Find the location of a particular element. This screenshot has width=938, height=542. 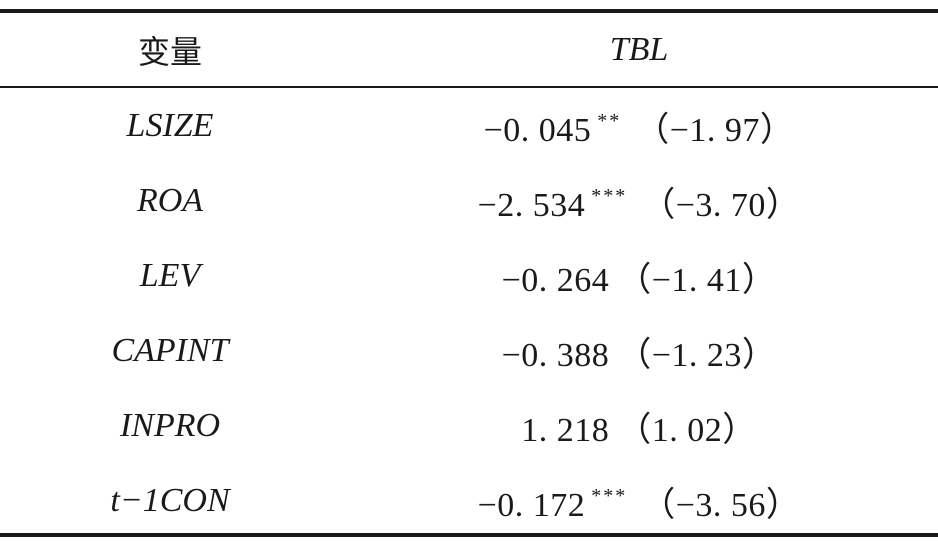

table-header-row: 变量 TBL is located at coordinates (469, 50).